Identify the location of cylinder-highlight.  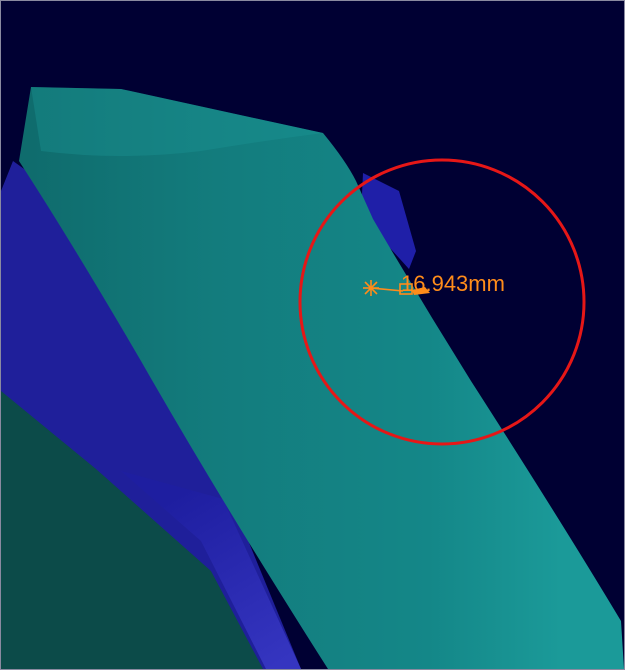
(177, 121).